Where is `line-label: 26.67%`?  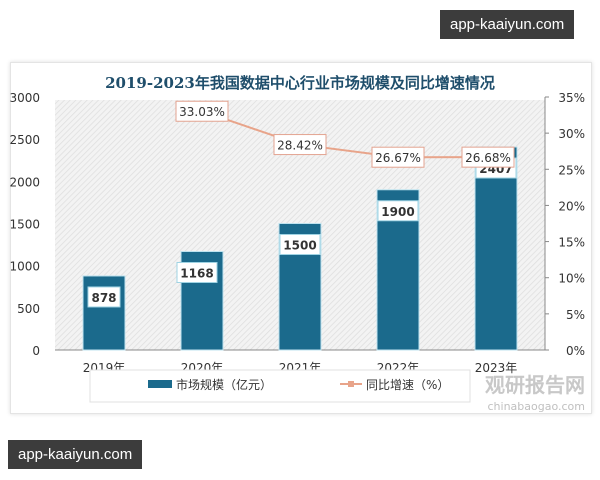 line-label: 26.67% is located at coordinates (398, 158).